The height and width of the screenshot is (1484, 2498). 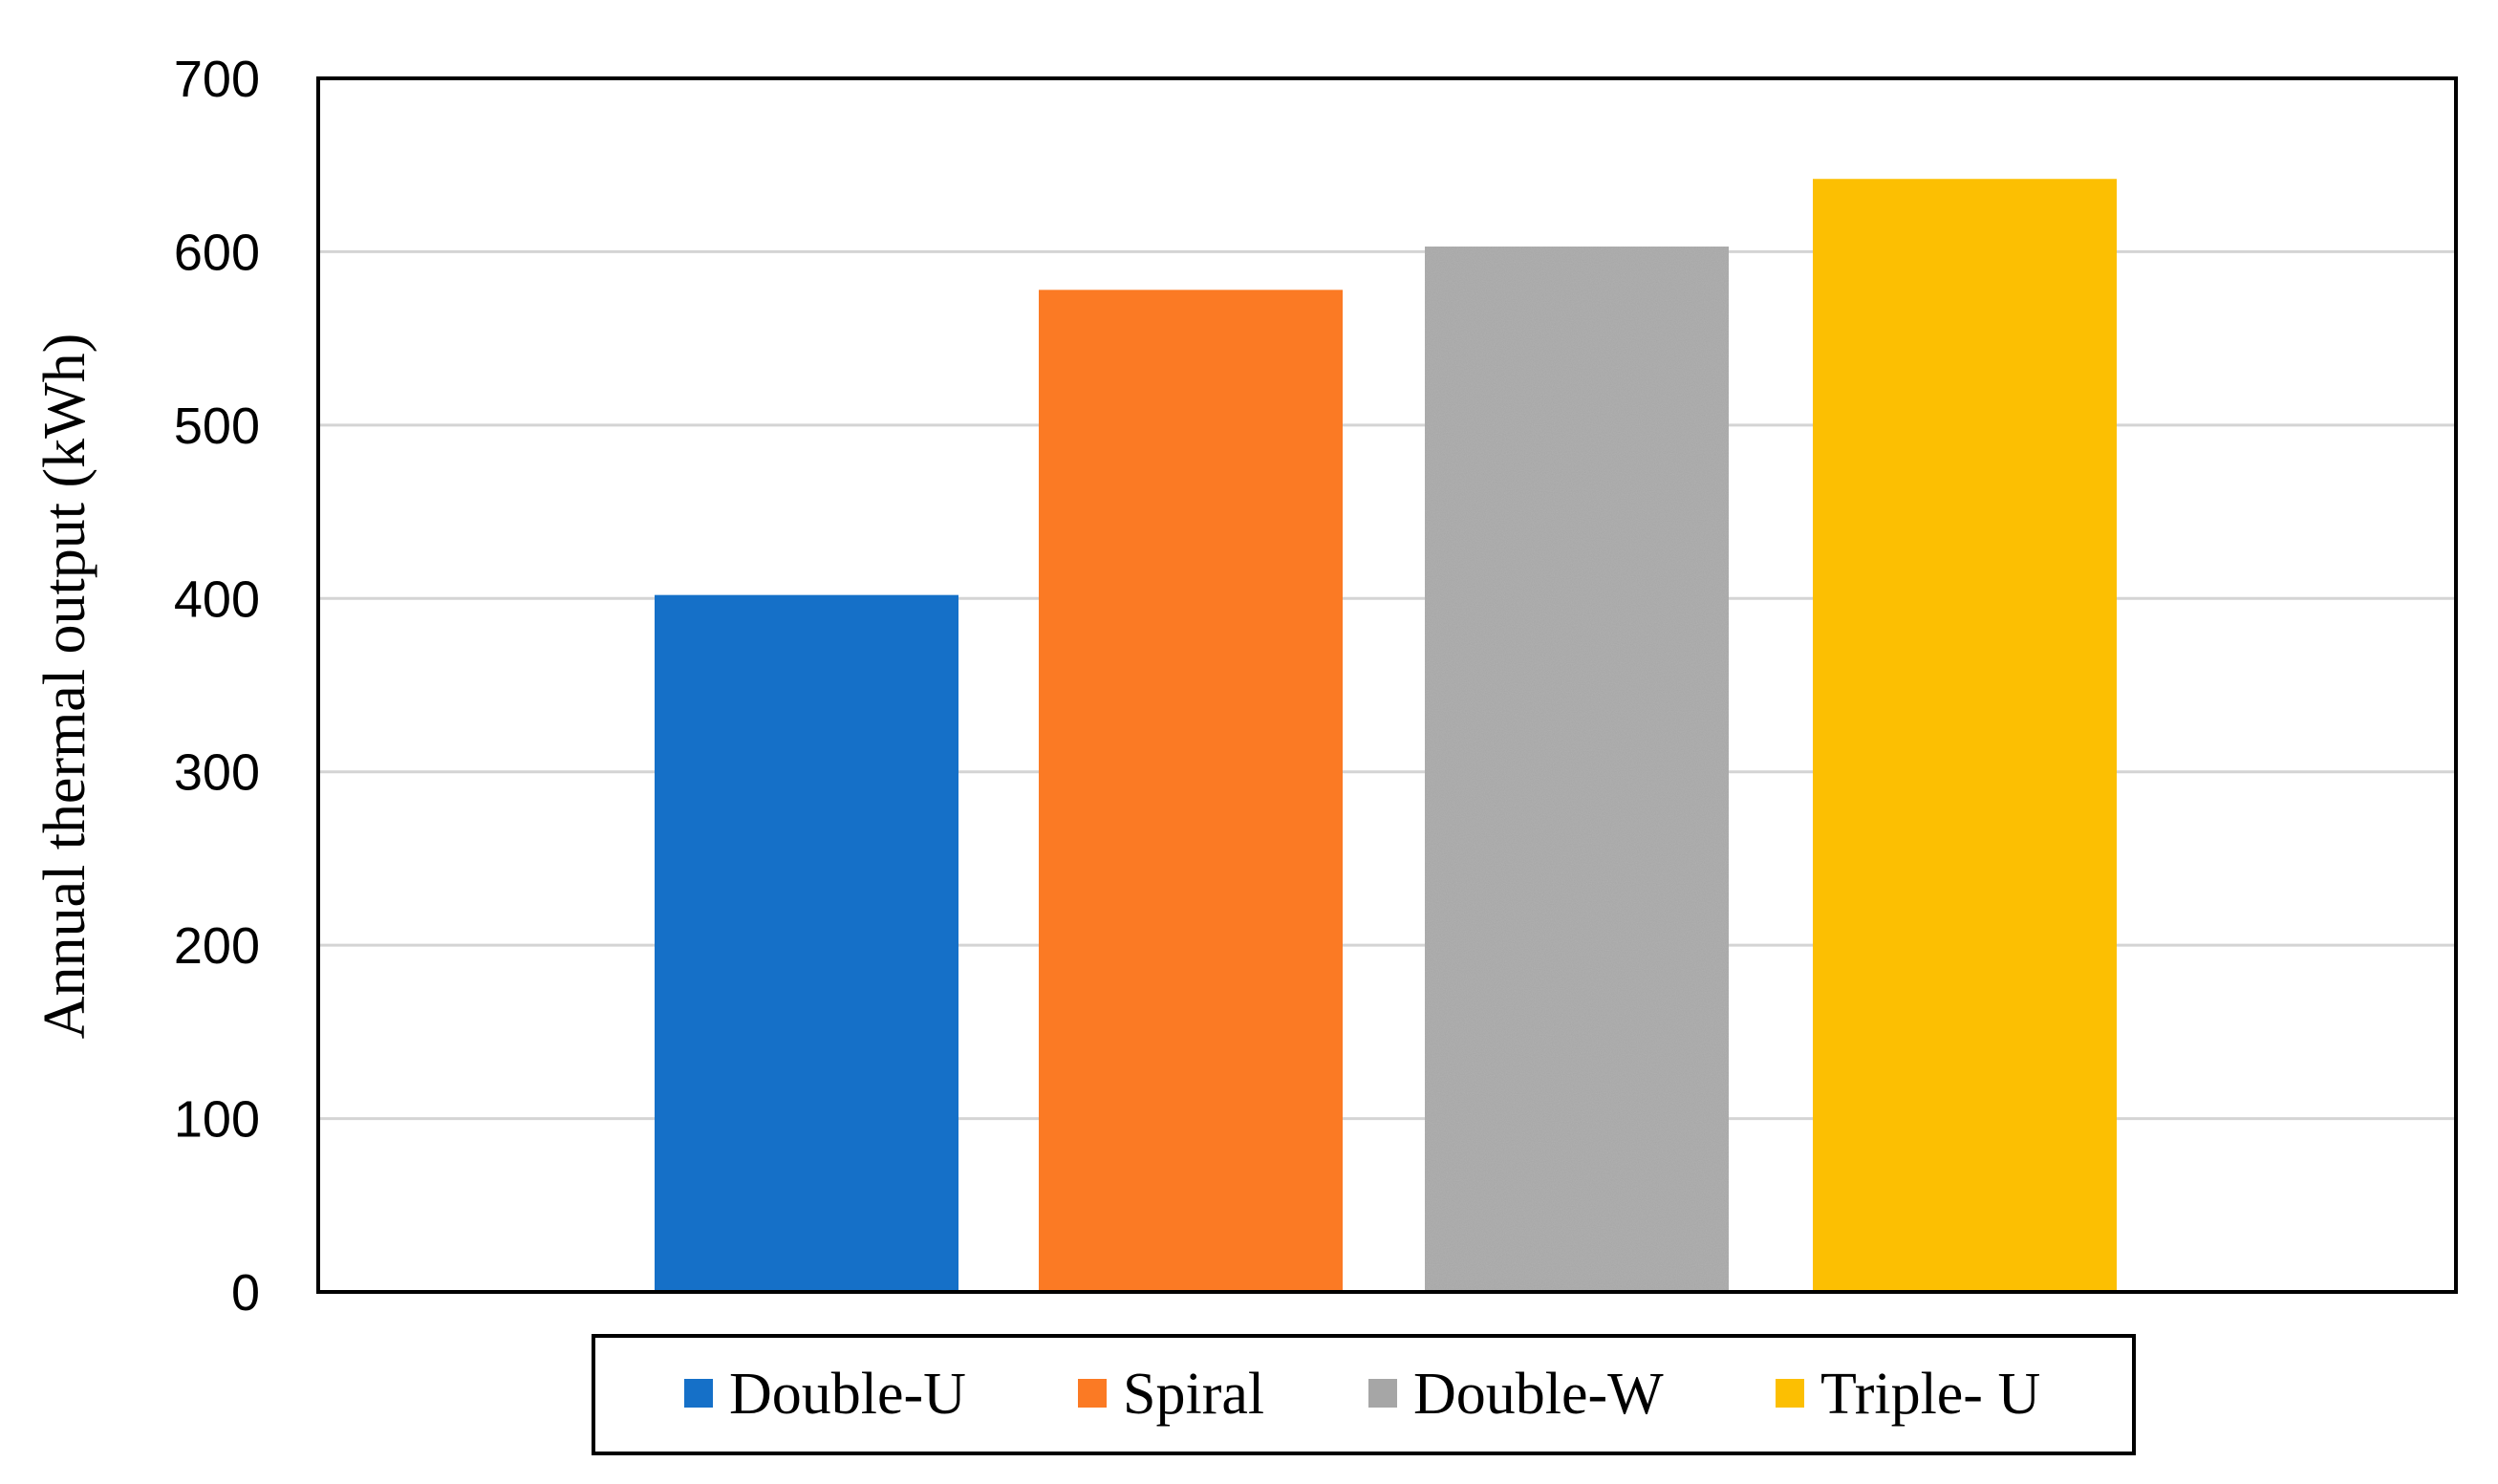 I want to click on y-tick-label: 200, so click(x=217, y=946).